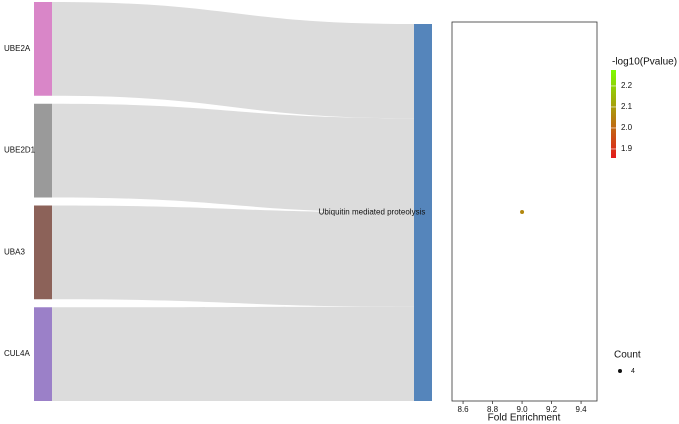 The height and width of the screenshot is (424, 679). Describe the element at coordinates (524, 418) in the screenshot. I see `x-axis-title: Fold Enrichment` at that location.